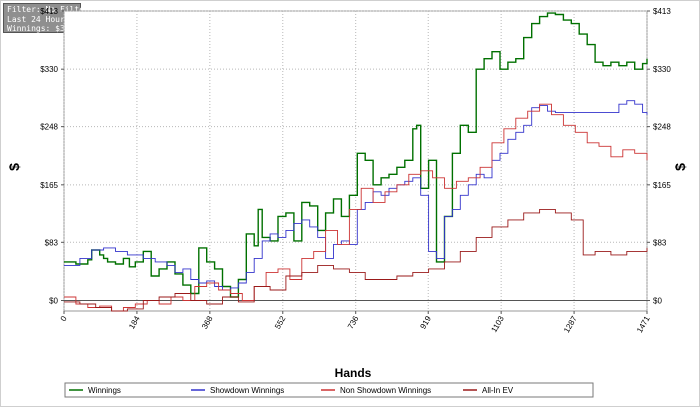 This screenshot has width=700, height=408. I want to click on x-tick-label: 919, so click(425, 322).